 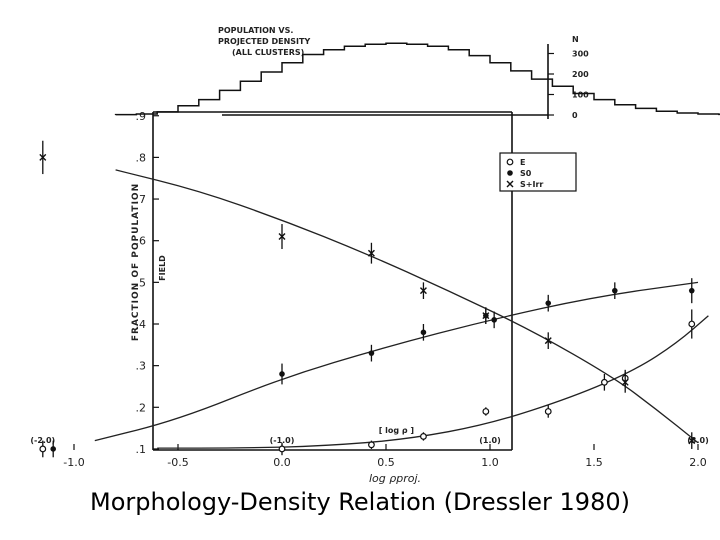 I want to click on inset-tick-label: 0, so click(x=575, y=115).